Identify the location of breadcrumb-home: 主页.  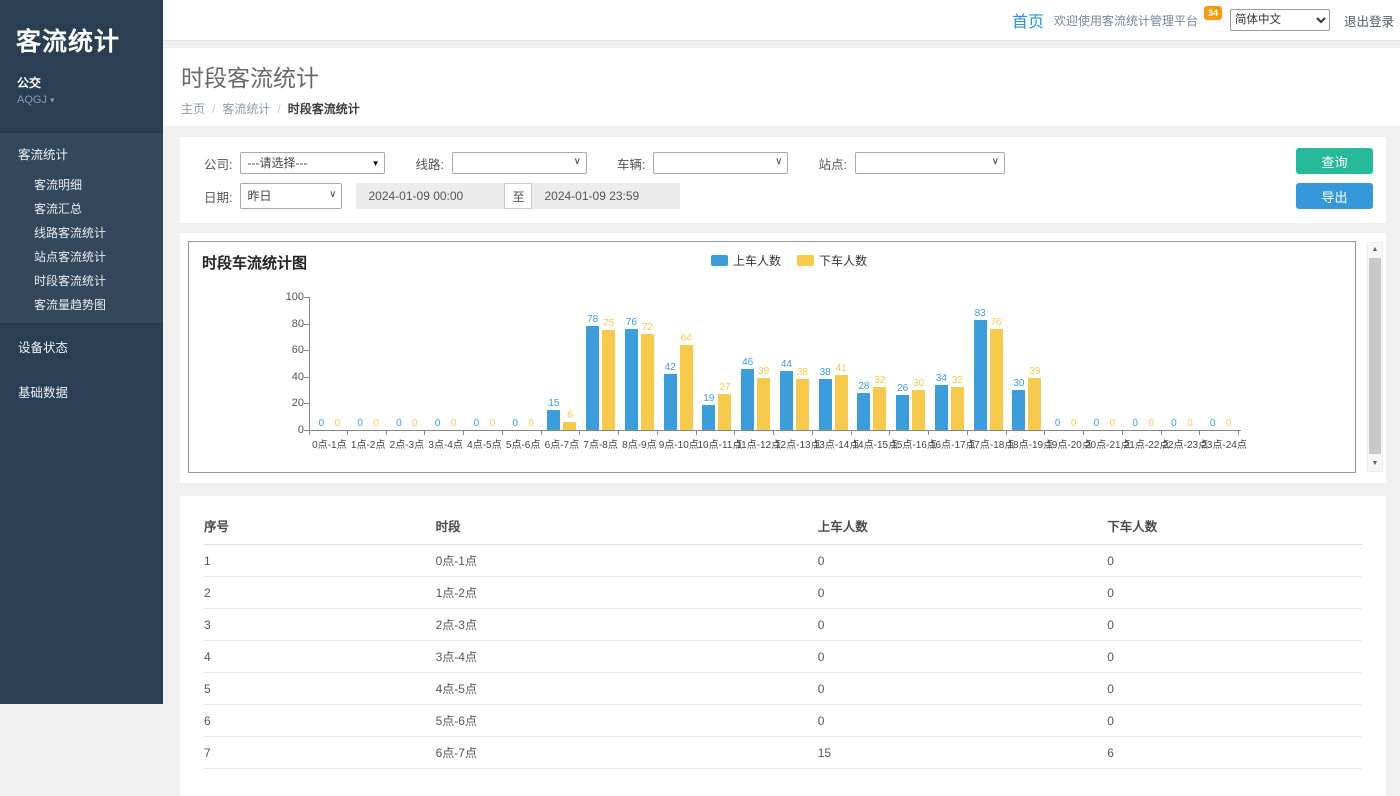
(193, 109).